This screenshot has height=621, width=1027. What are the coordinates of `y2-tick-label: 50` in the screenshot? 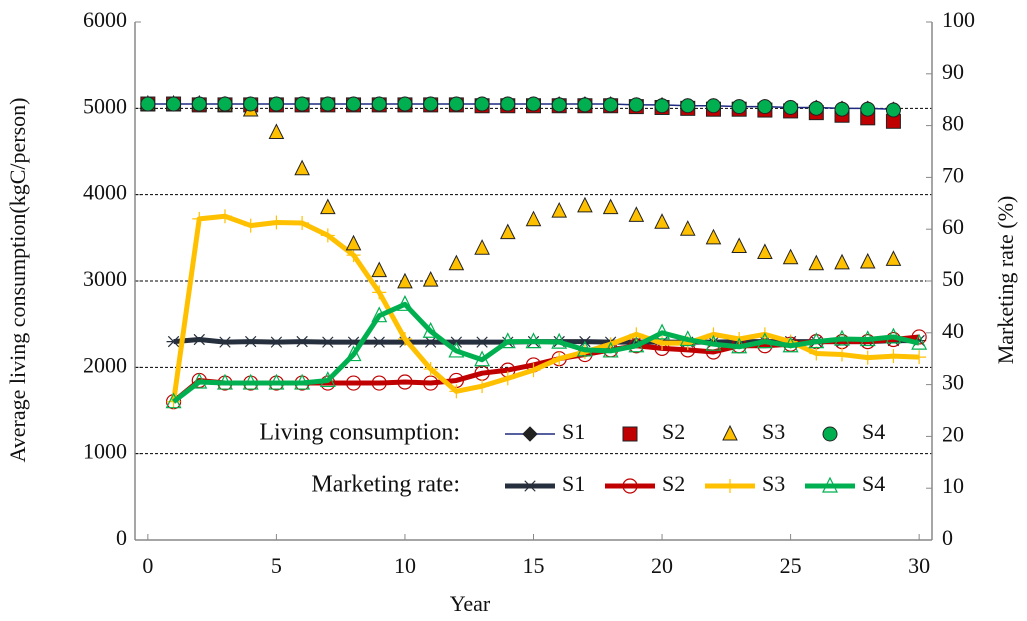 It's located at (953, 278).